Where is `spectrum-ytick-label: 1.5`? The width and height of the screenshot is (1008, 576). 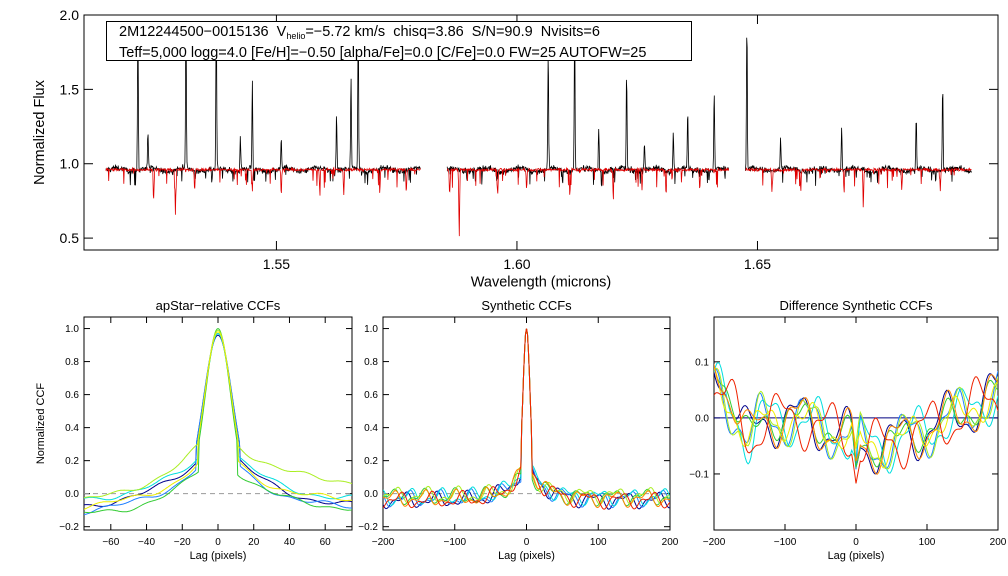 spectrum-ytick-label: 1.5 is located at coordinates (70, 89).